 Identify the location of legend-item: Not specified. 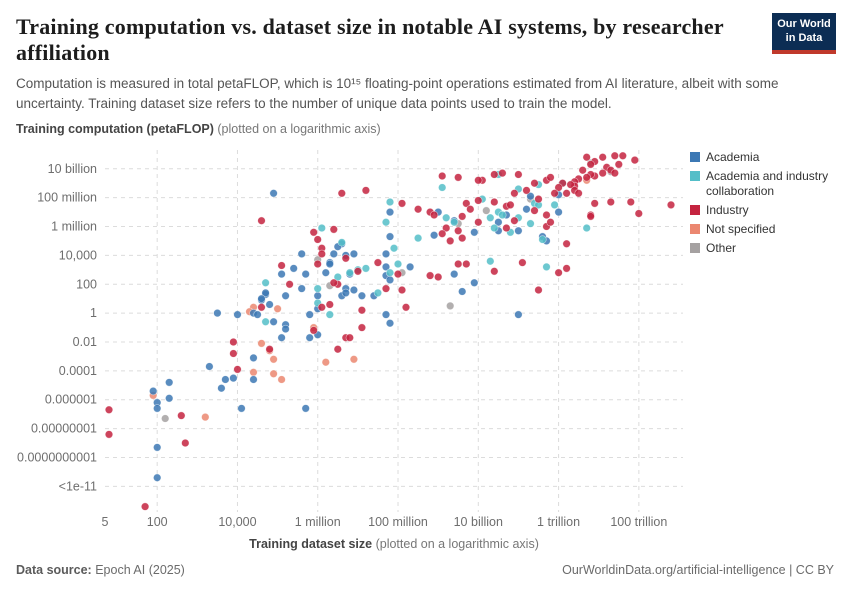
(769, 229).